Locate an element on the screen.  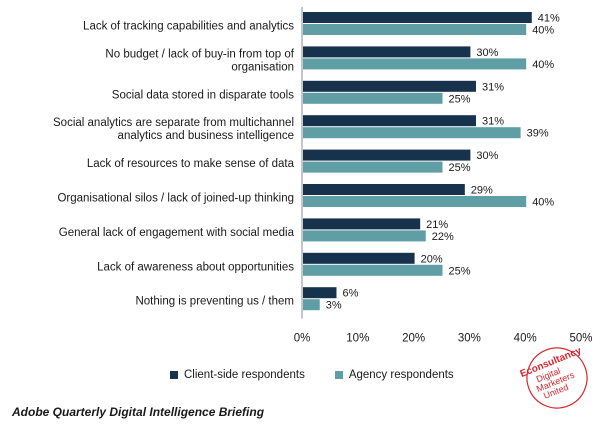
data-label: 21% is located at coordinates (437, 225).